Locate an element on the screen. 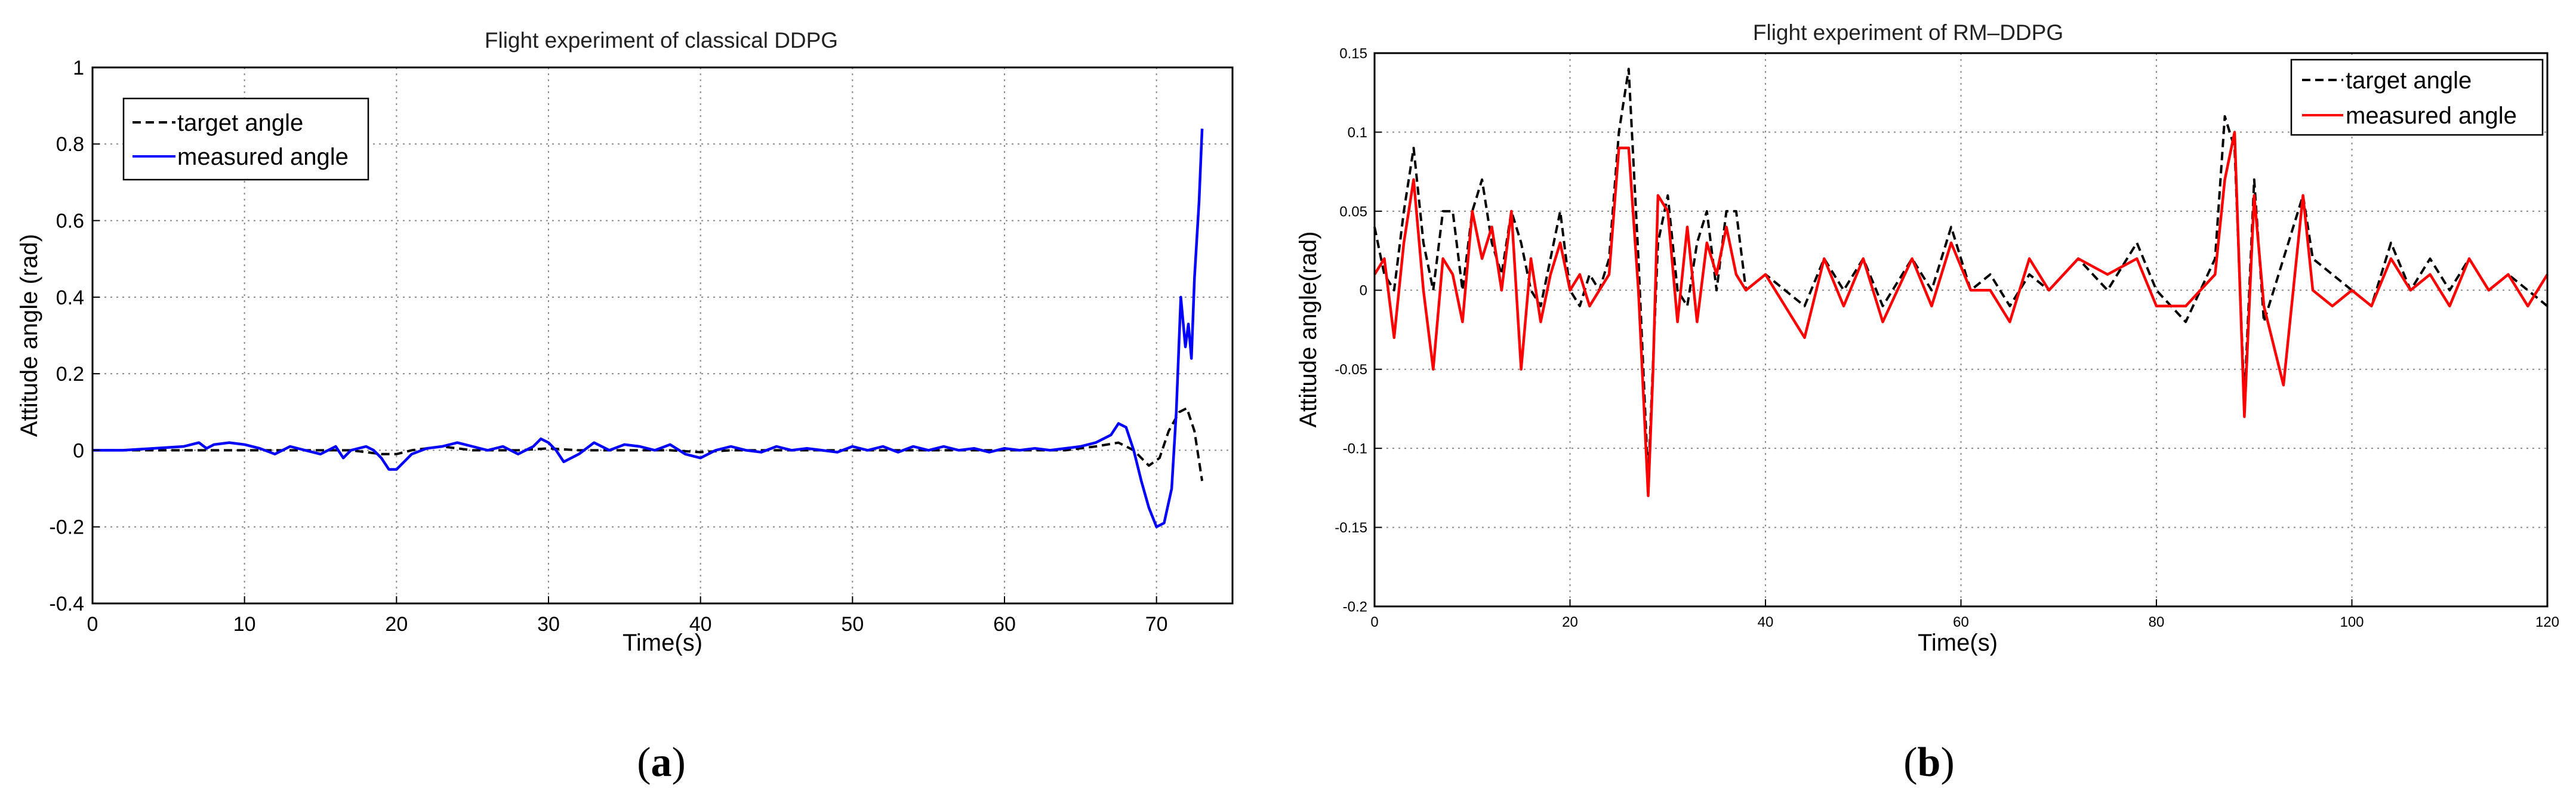 The image size is (2576, 801). chart-a-xtick-label: 40 is located at coordinates (700, 624).